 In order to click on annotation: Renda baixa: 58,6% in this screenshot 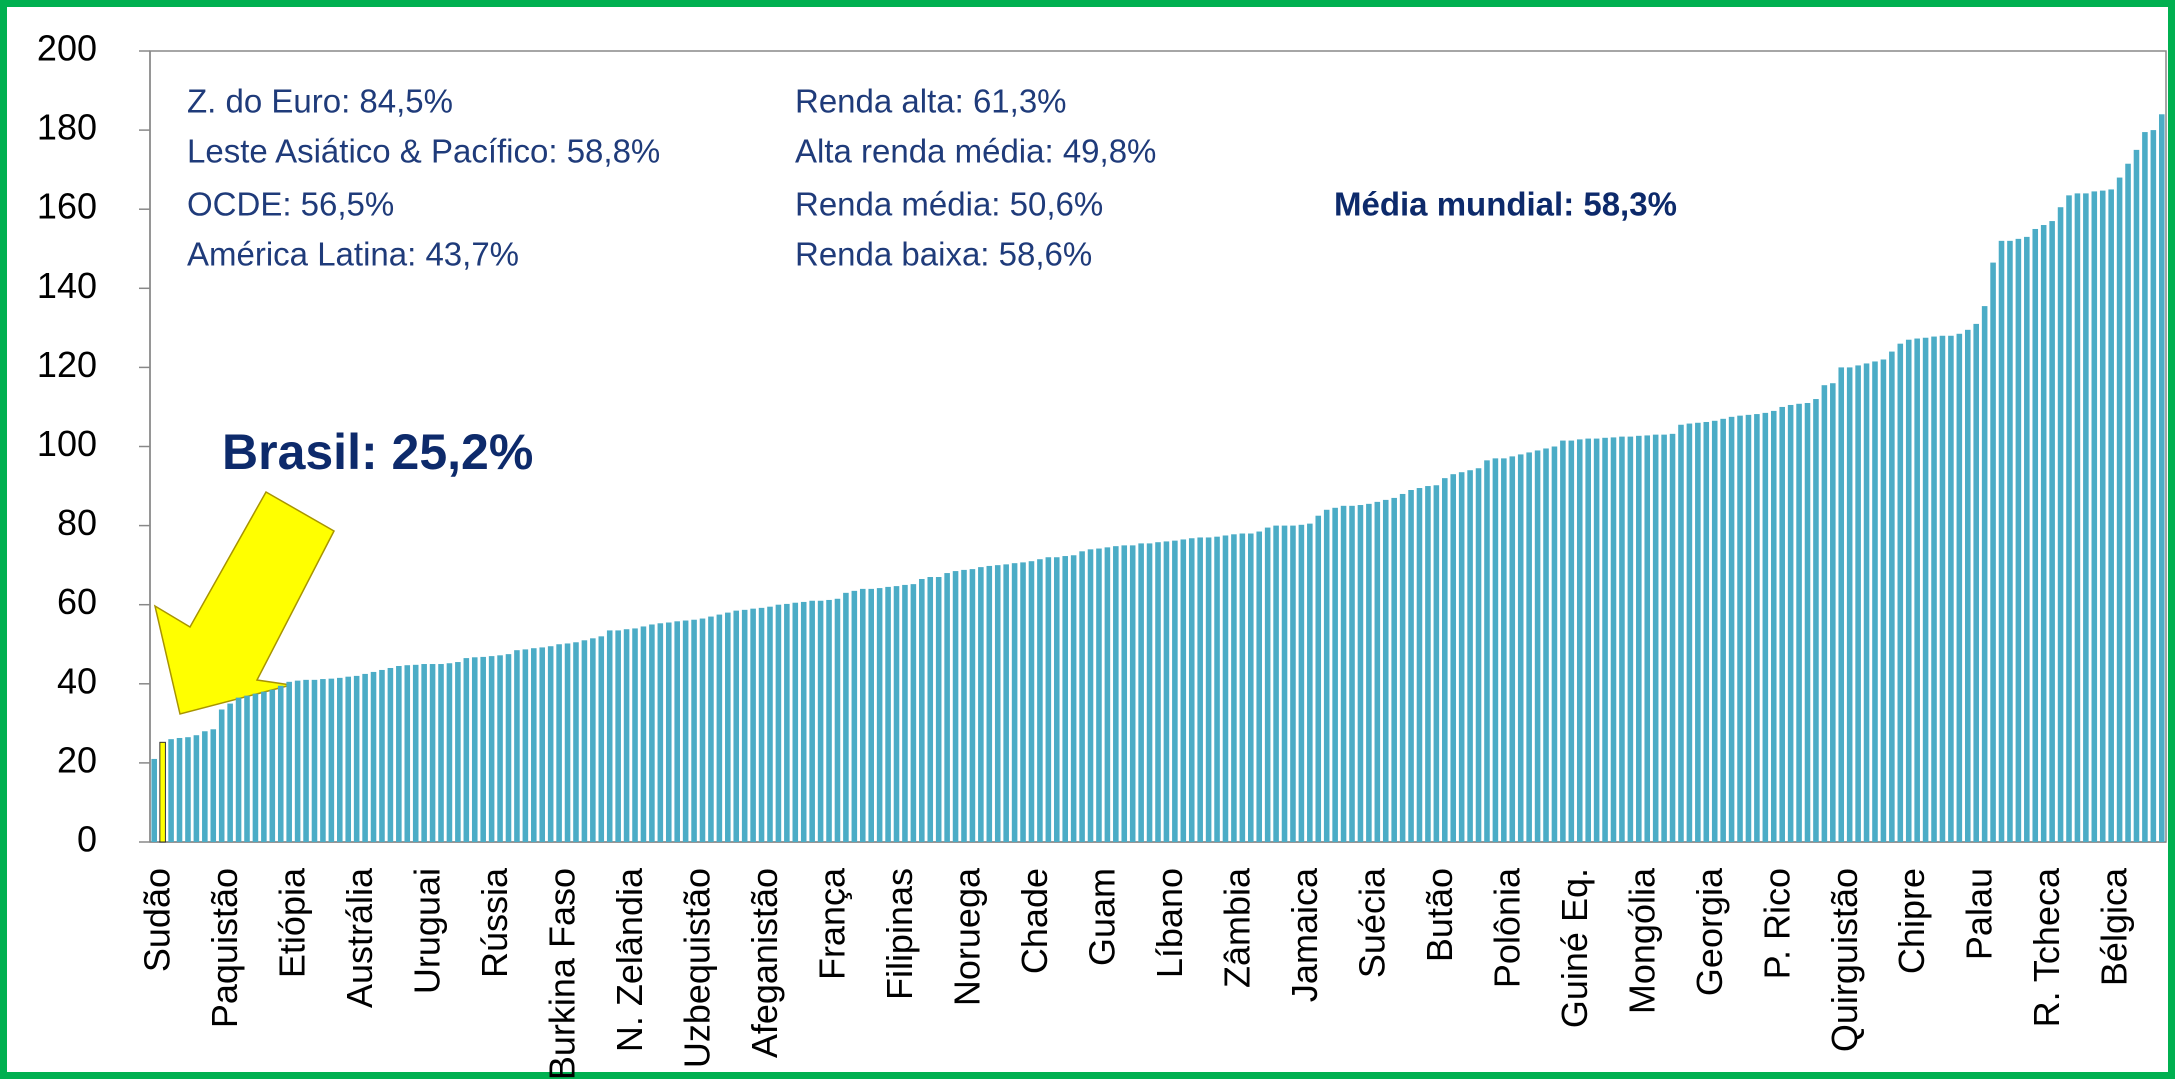, I will do `click(943, 254)`.